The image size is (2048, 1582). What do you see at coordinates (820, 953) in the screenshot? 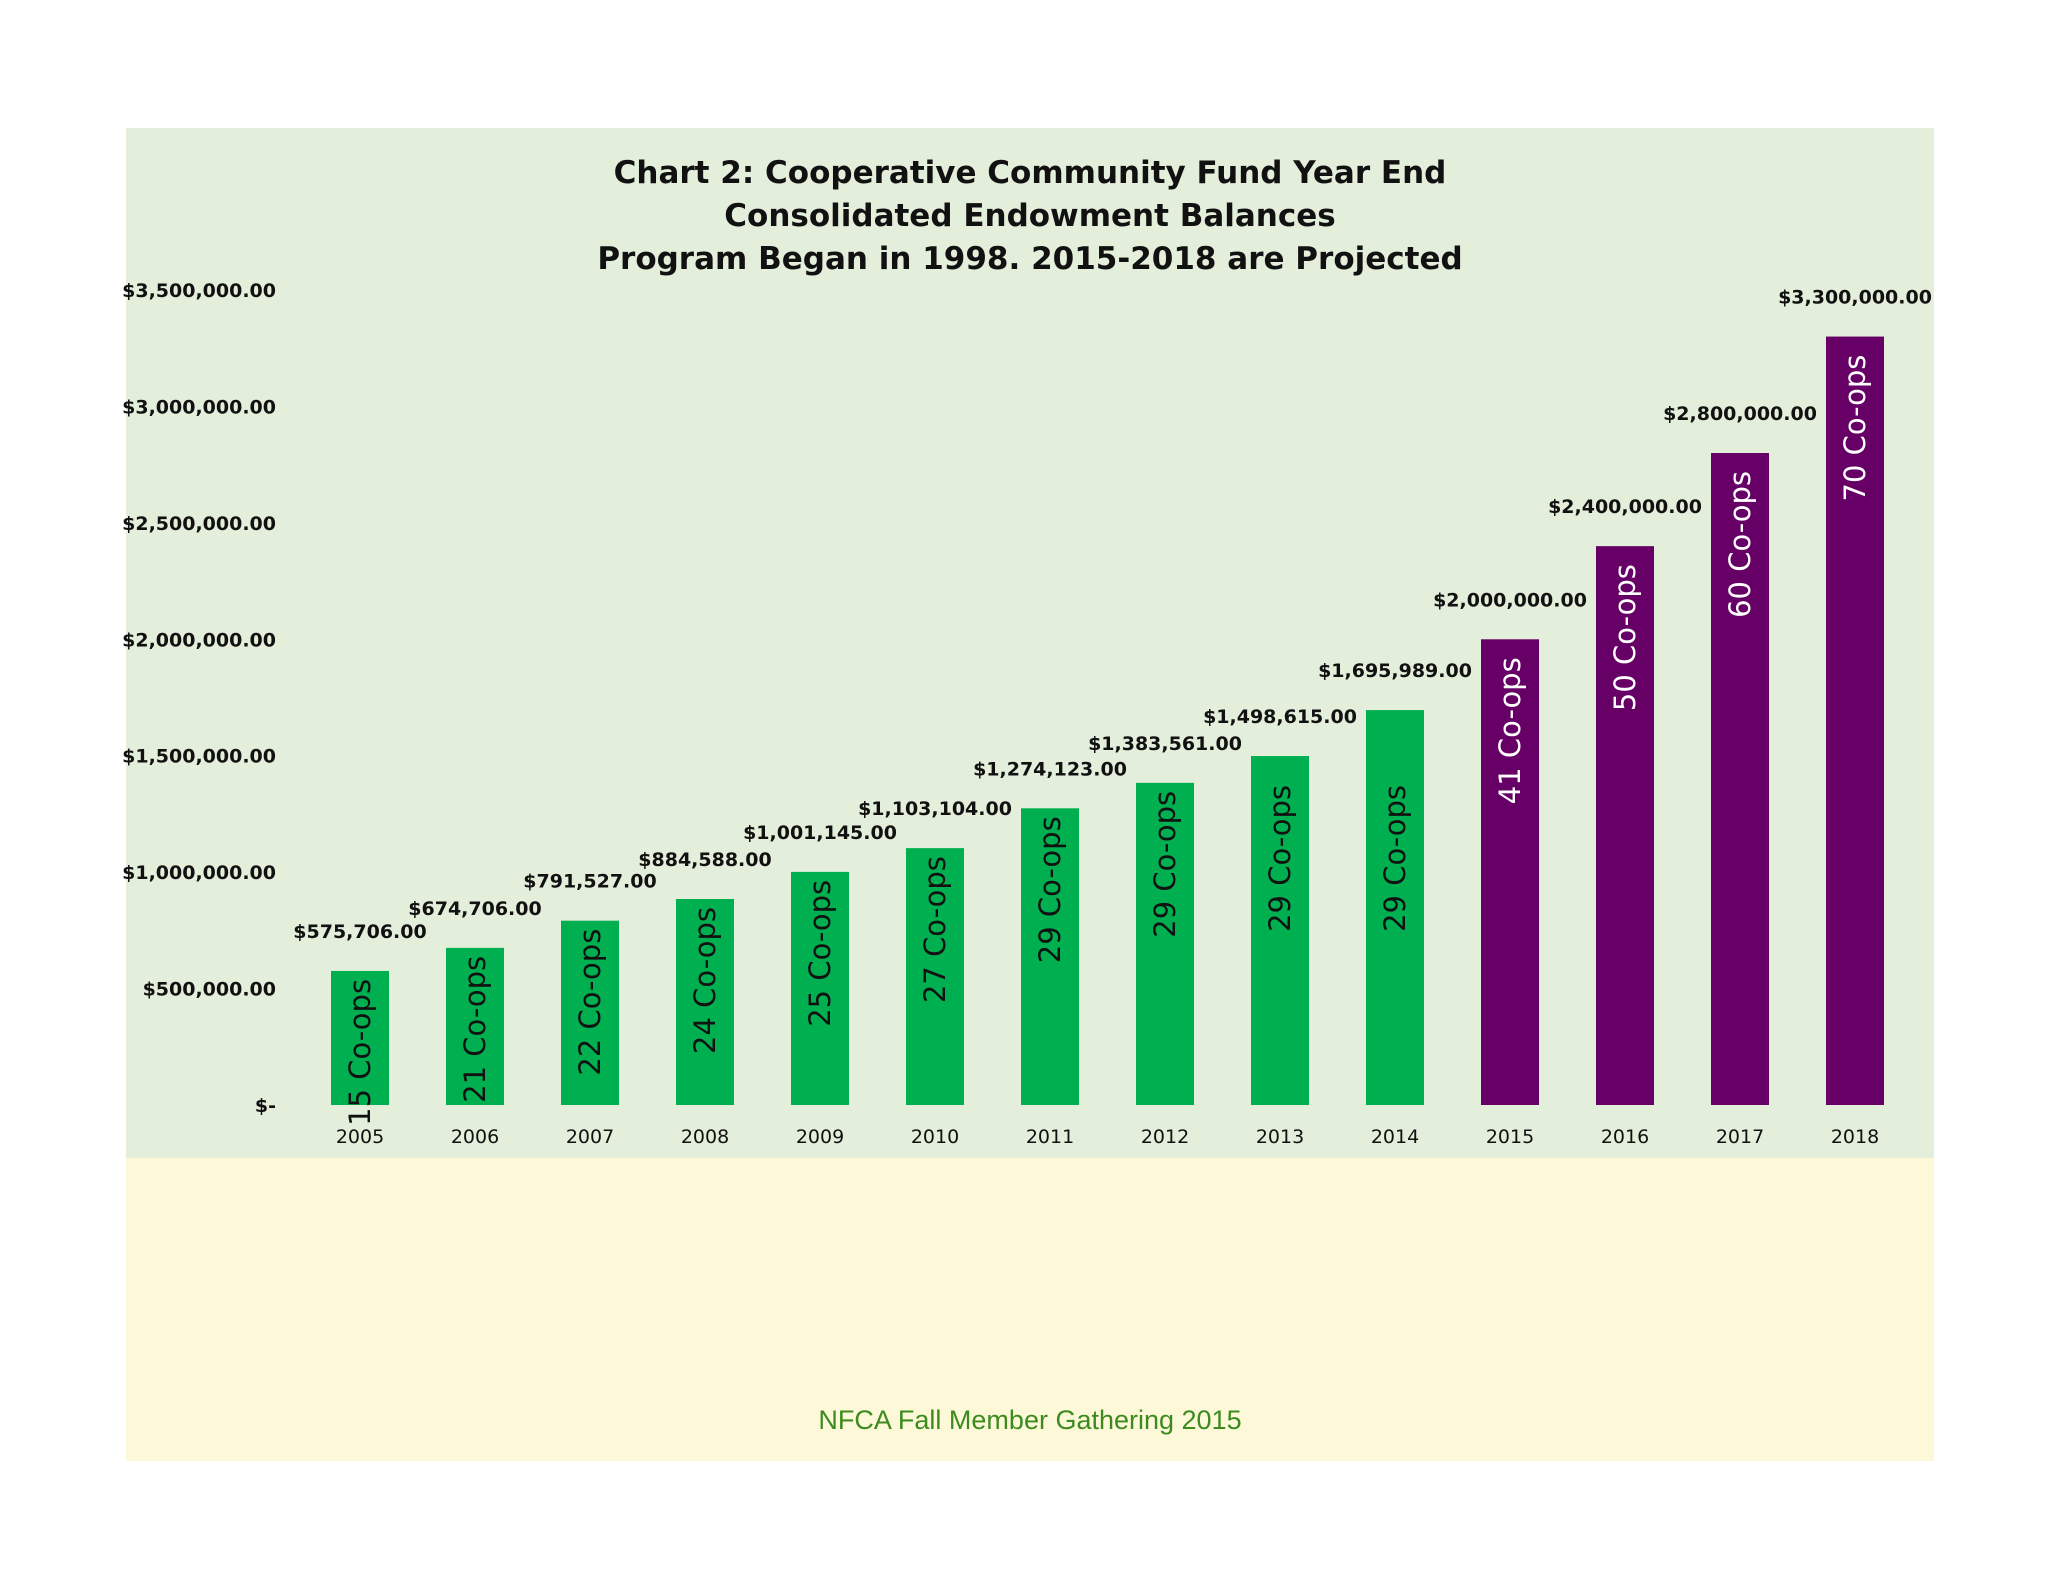
I see `bar-label-2009: 25 Co-ops` at bounding box center [820, 953].